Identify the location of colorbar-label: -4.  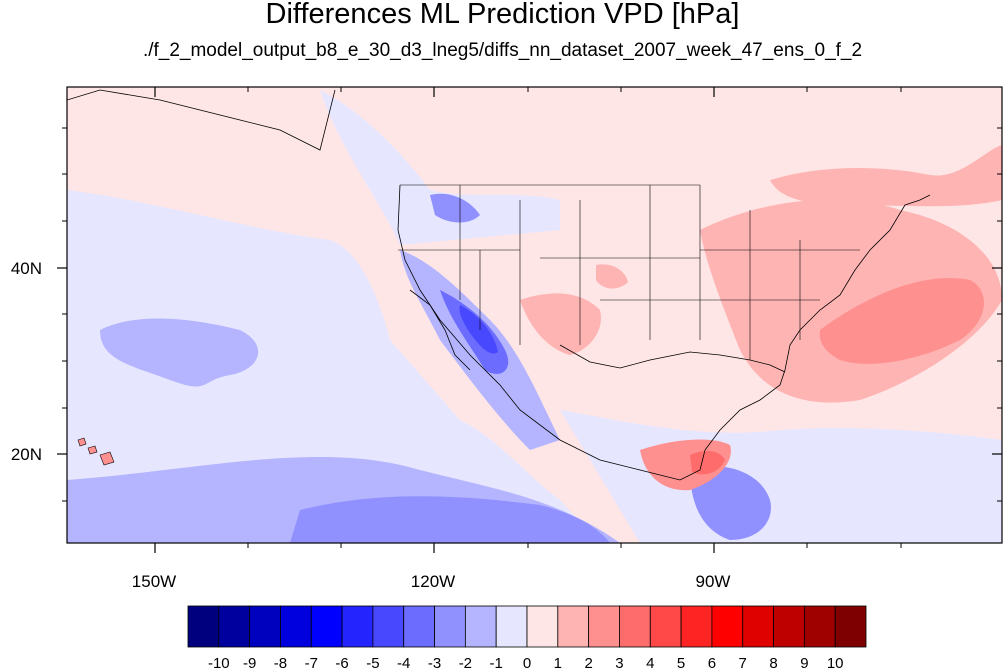
(404, 663).